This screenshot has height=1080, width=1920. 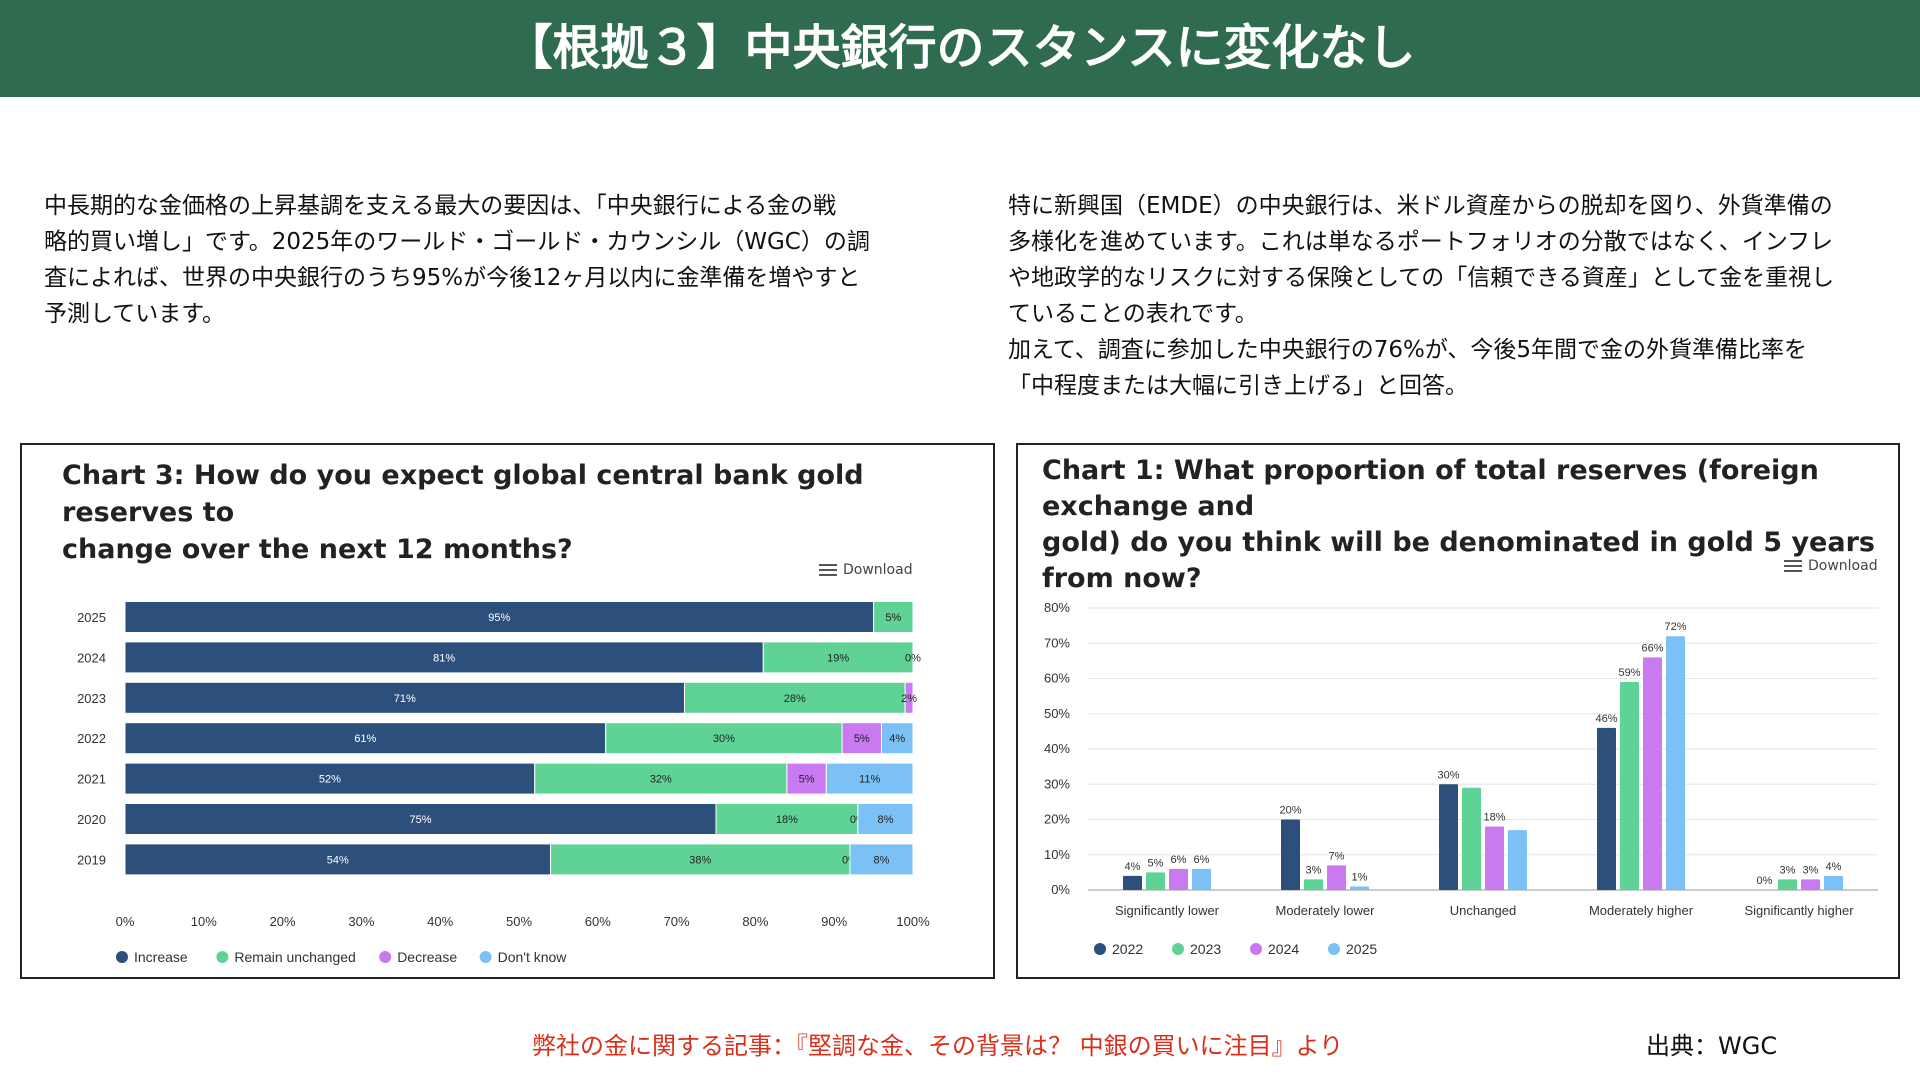 I want to click on chart1-data-label: 7%, so click(x=1337, y=856).